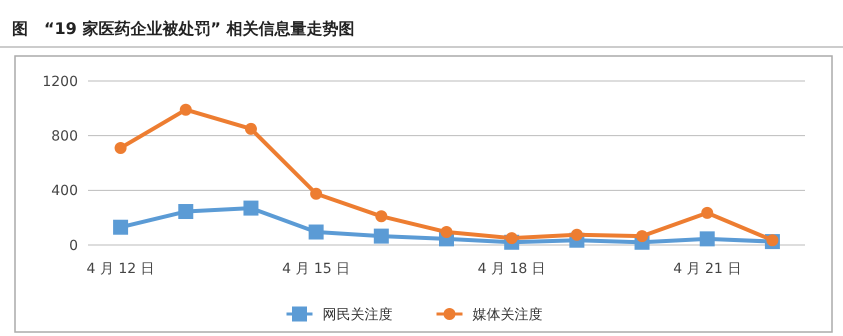 Image resolution: width=843 pixels, height=336 pixels. What do you see at coordinates (316, 269) in the screenshot?
I see `x-tick-label: 4 月 15 日` at bounding box center [316, 269].